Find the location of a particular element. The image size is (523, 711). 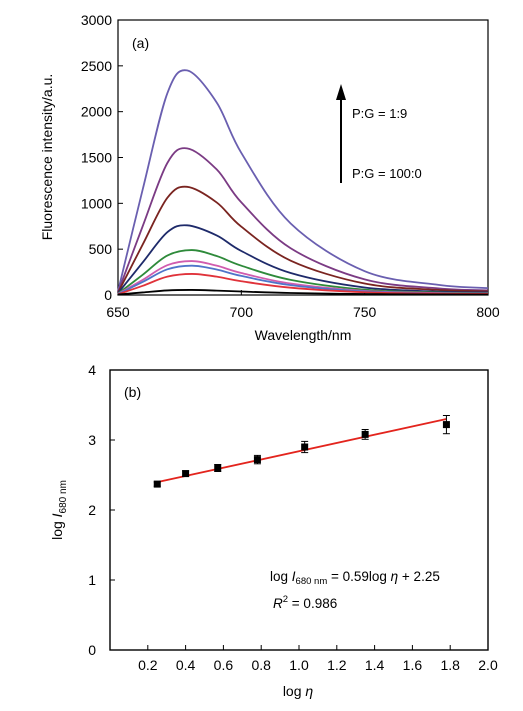

x-label-prefix: log is located at coordinates (294, 691).